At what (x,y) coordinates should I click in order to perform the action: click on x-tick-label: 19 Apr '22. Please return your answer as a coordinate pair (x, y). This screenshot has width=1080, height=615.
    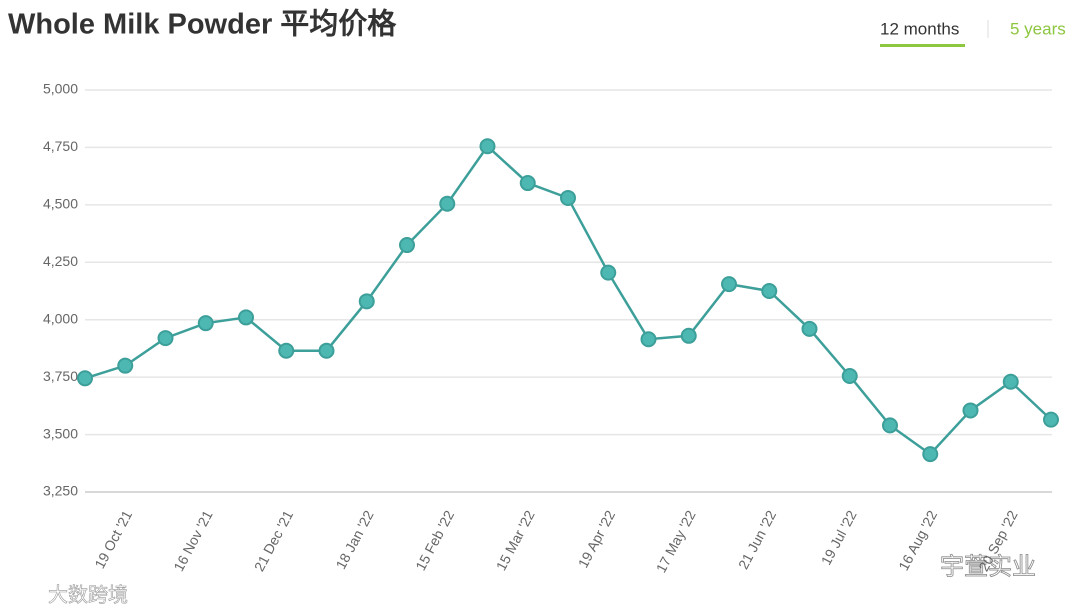
    Looking at the image, I should click on (597, 538).